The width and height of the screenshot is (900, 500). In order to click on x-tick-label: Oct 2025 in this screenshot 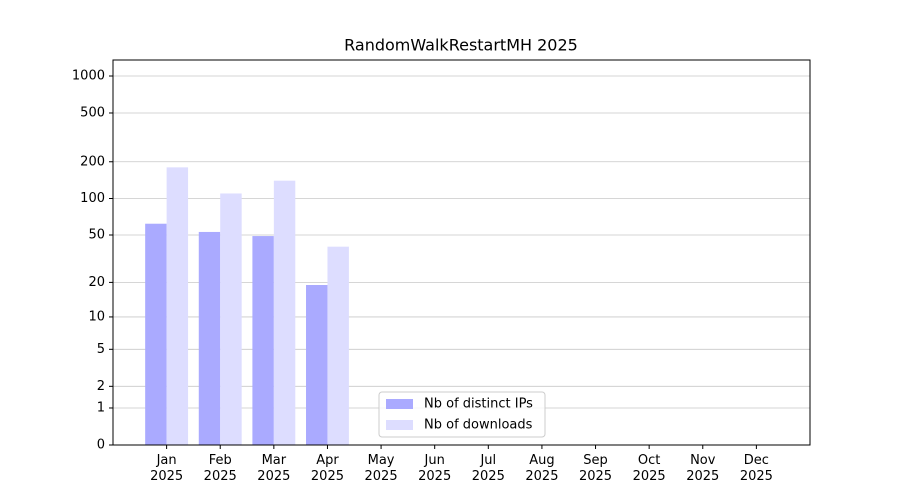, I will do `click(649, 468)`.